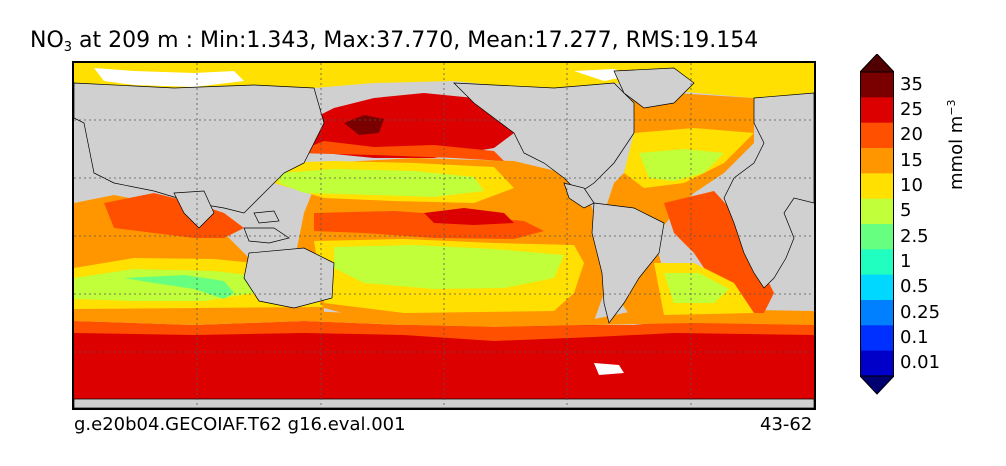  Describe the element at coordinates (628, 263) in the screenshot. I see `south-america-landmass` at that location.